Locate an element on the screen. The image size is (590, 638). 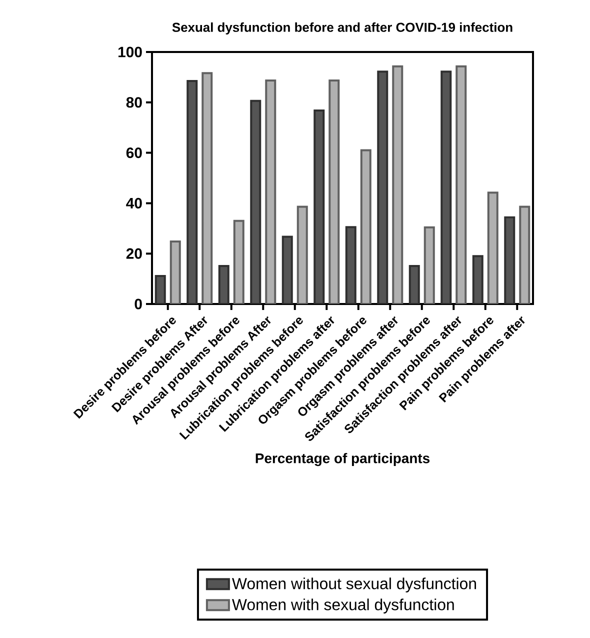
x-axis-title: Percentage of participants is located at coordinates (343, 459).